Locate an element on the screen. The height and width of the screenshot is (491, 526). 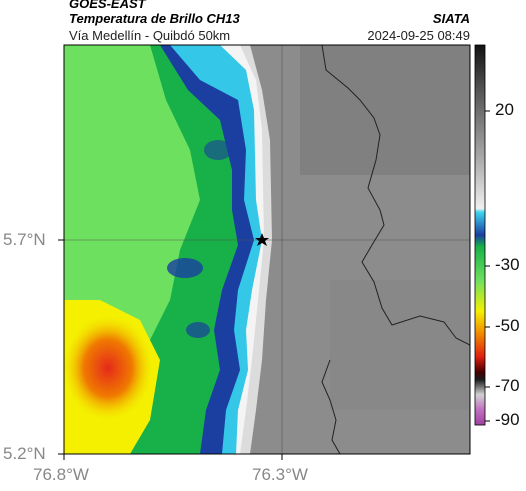
lat-tick-label: 5.2°N is located at coordinates (24, 453).